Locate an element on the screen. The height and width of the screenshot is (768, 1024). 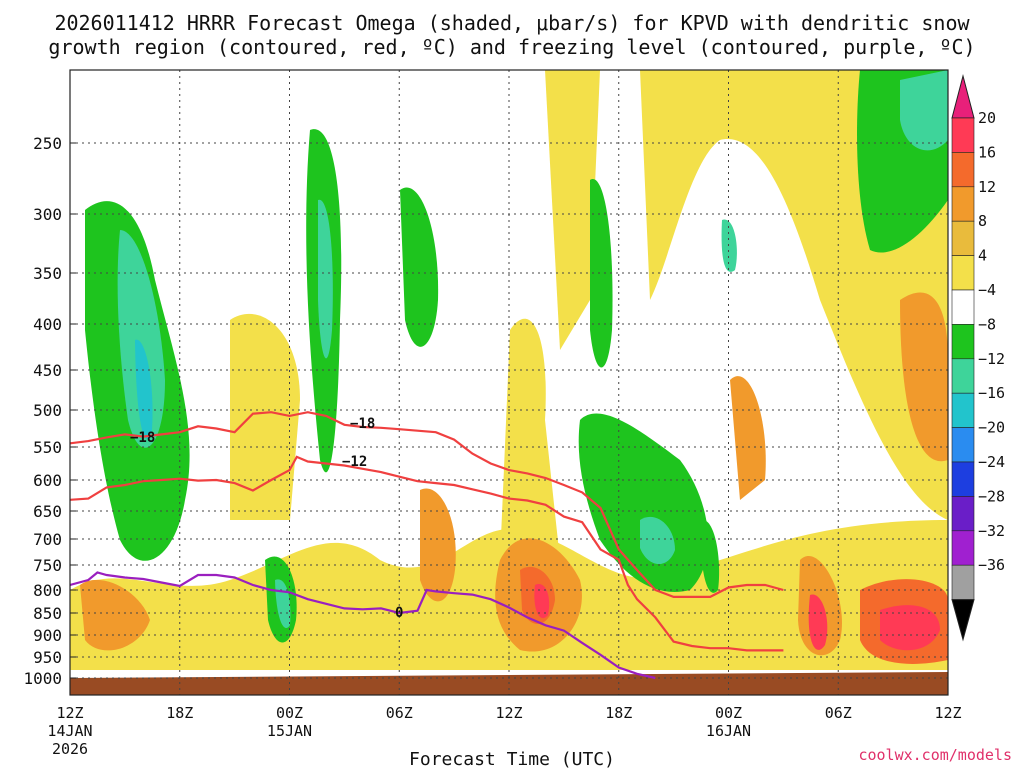
colorbar-label: −20 is located at coordinates (991, 428).